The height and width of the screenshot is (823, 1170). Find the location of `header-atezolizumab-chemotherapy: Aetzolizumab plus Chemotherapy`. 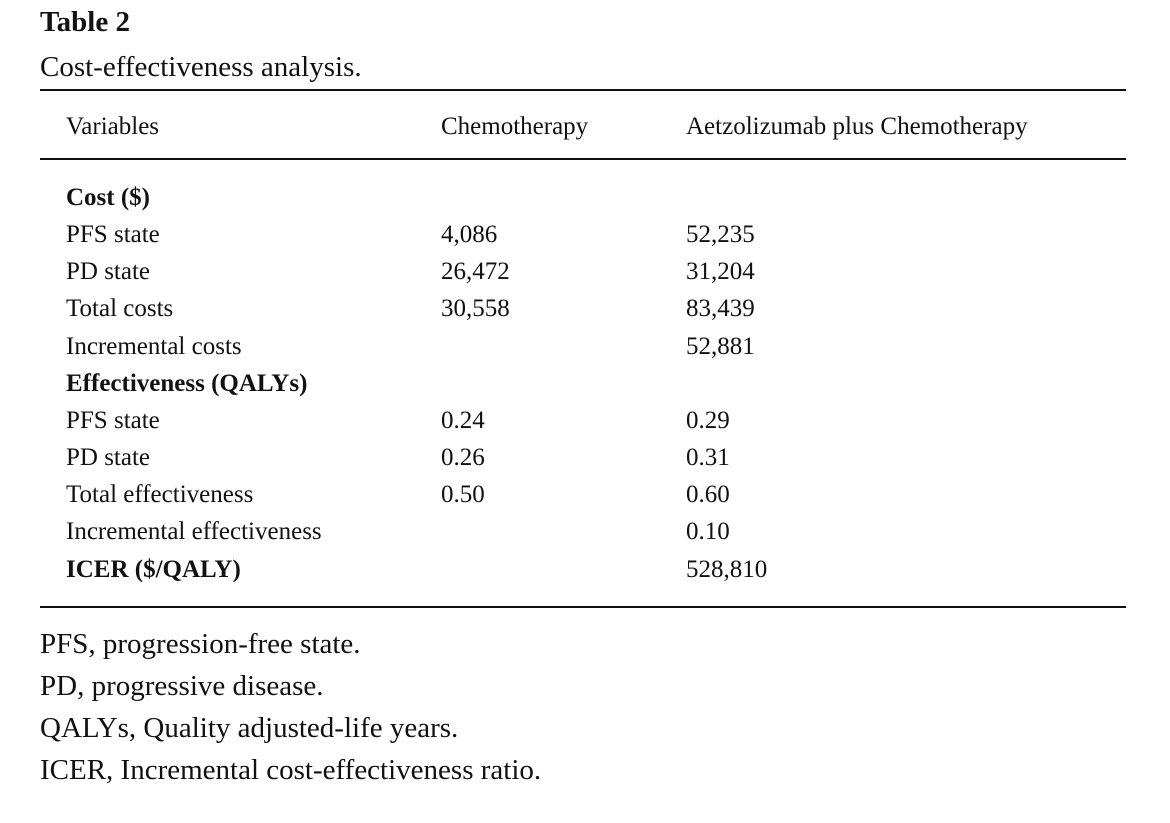

header-atezolizumab-chemotherapy: Aetzolizumab plus Chemotherapy is located at coordinates (857, 126).